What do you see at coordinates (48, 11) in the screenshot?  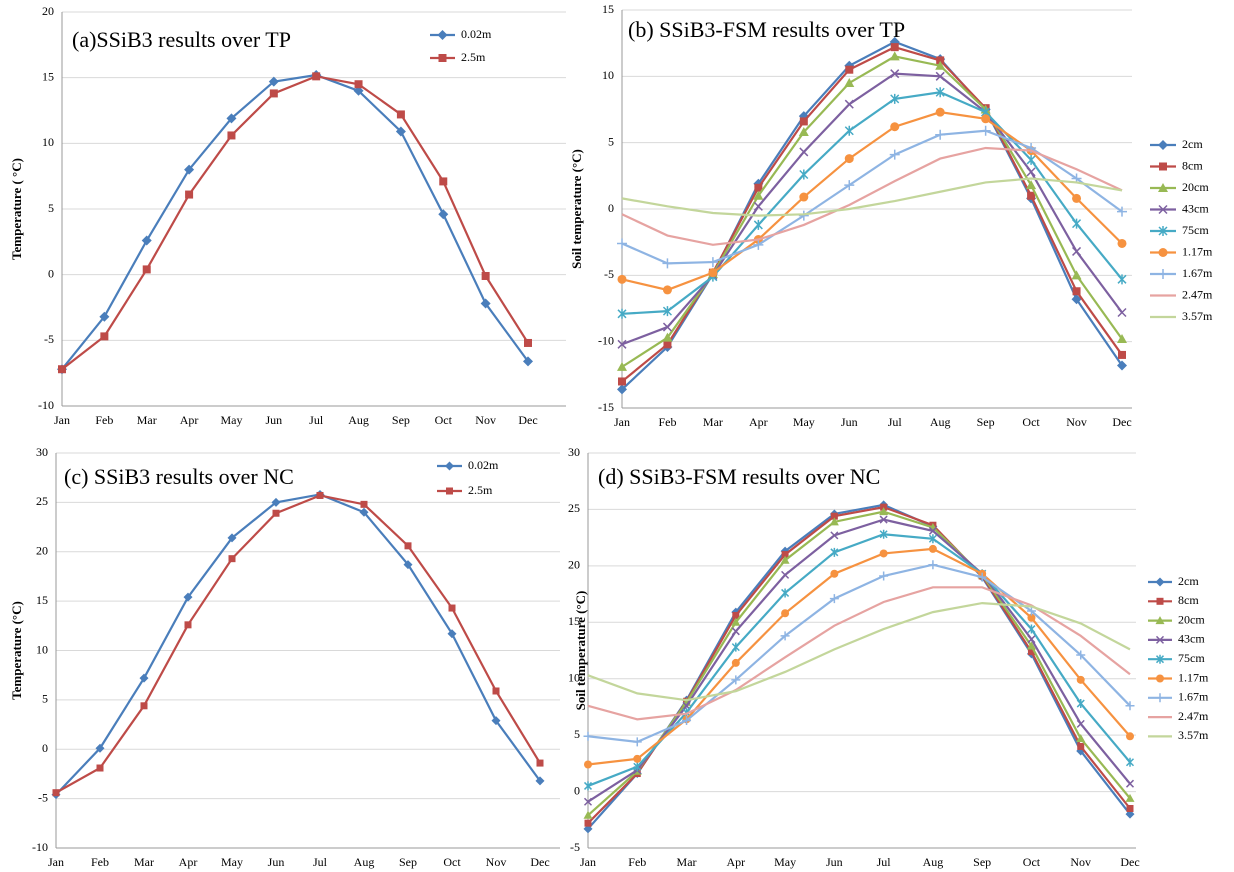 I see `y-tick-label: 20` at bounding box center [48, 11].